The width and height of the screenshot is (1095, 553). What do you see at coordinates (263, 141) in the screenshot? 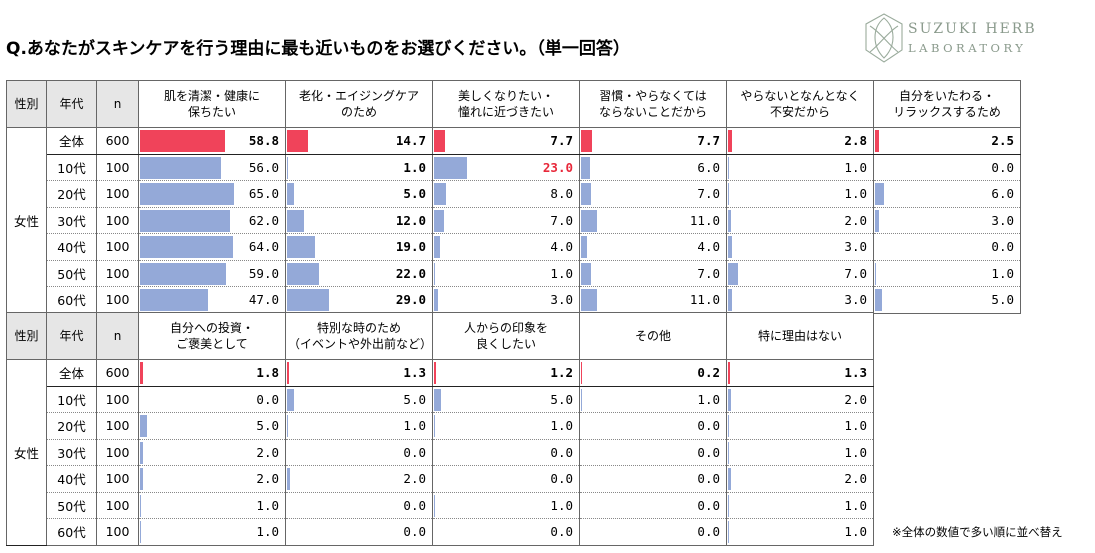
I see `value-label: 58.8` at bounding box center [263, 141].